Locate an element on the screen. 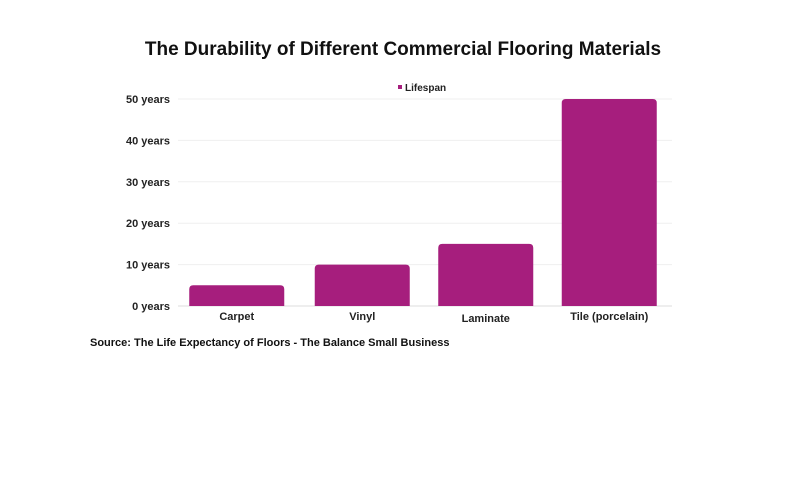  x-tick-label: Carpet is located at coordinates (236, 317).